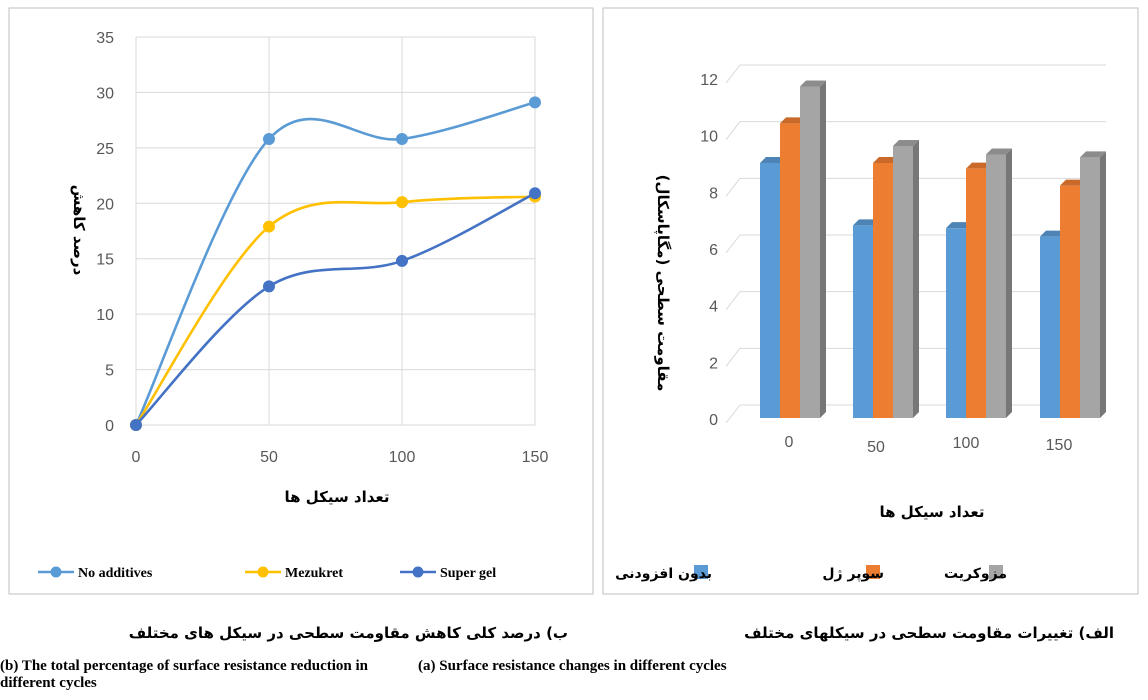  What do you see at coordinates (340, 457) in the screenshot?
I see `line-chart-x-ticks: 0 50 100 150` at bounding box center [340, 457].